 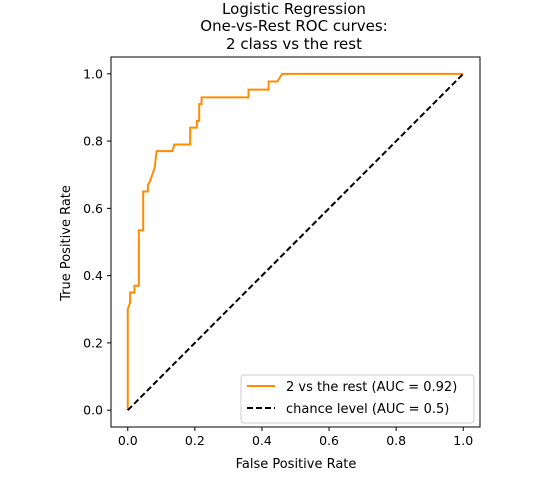 I want to click on y-tick-label: 1.0, so click(x=93, y=73).